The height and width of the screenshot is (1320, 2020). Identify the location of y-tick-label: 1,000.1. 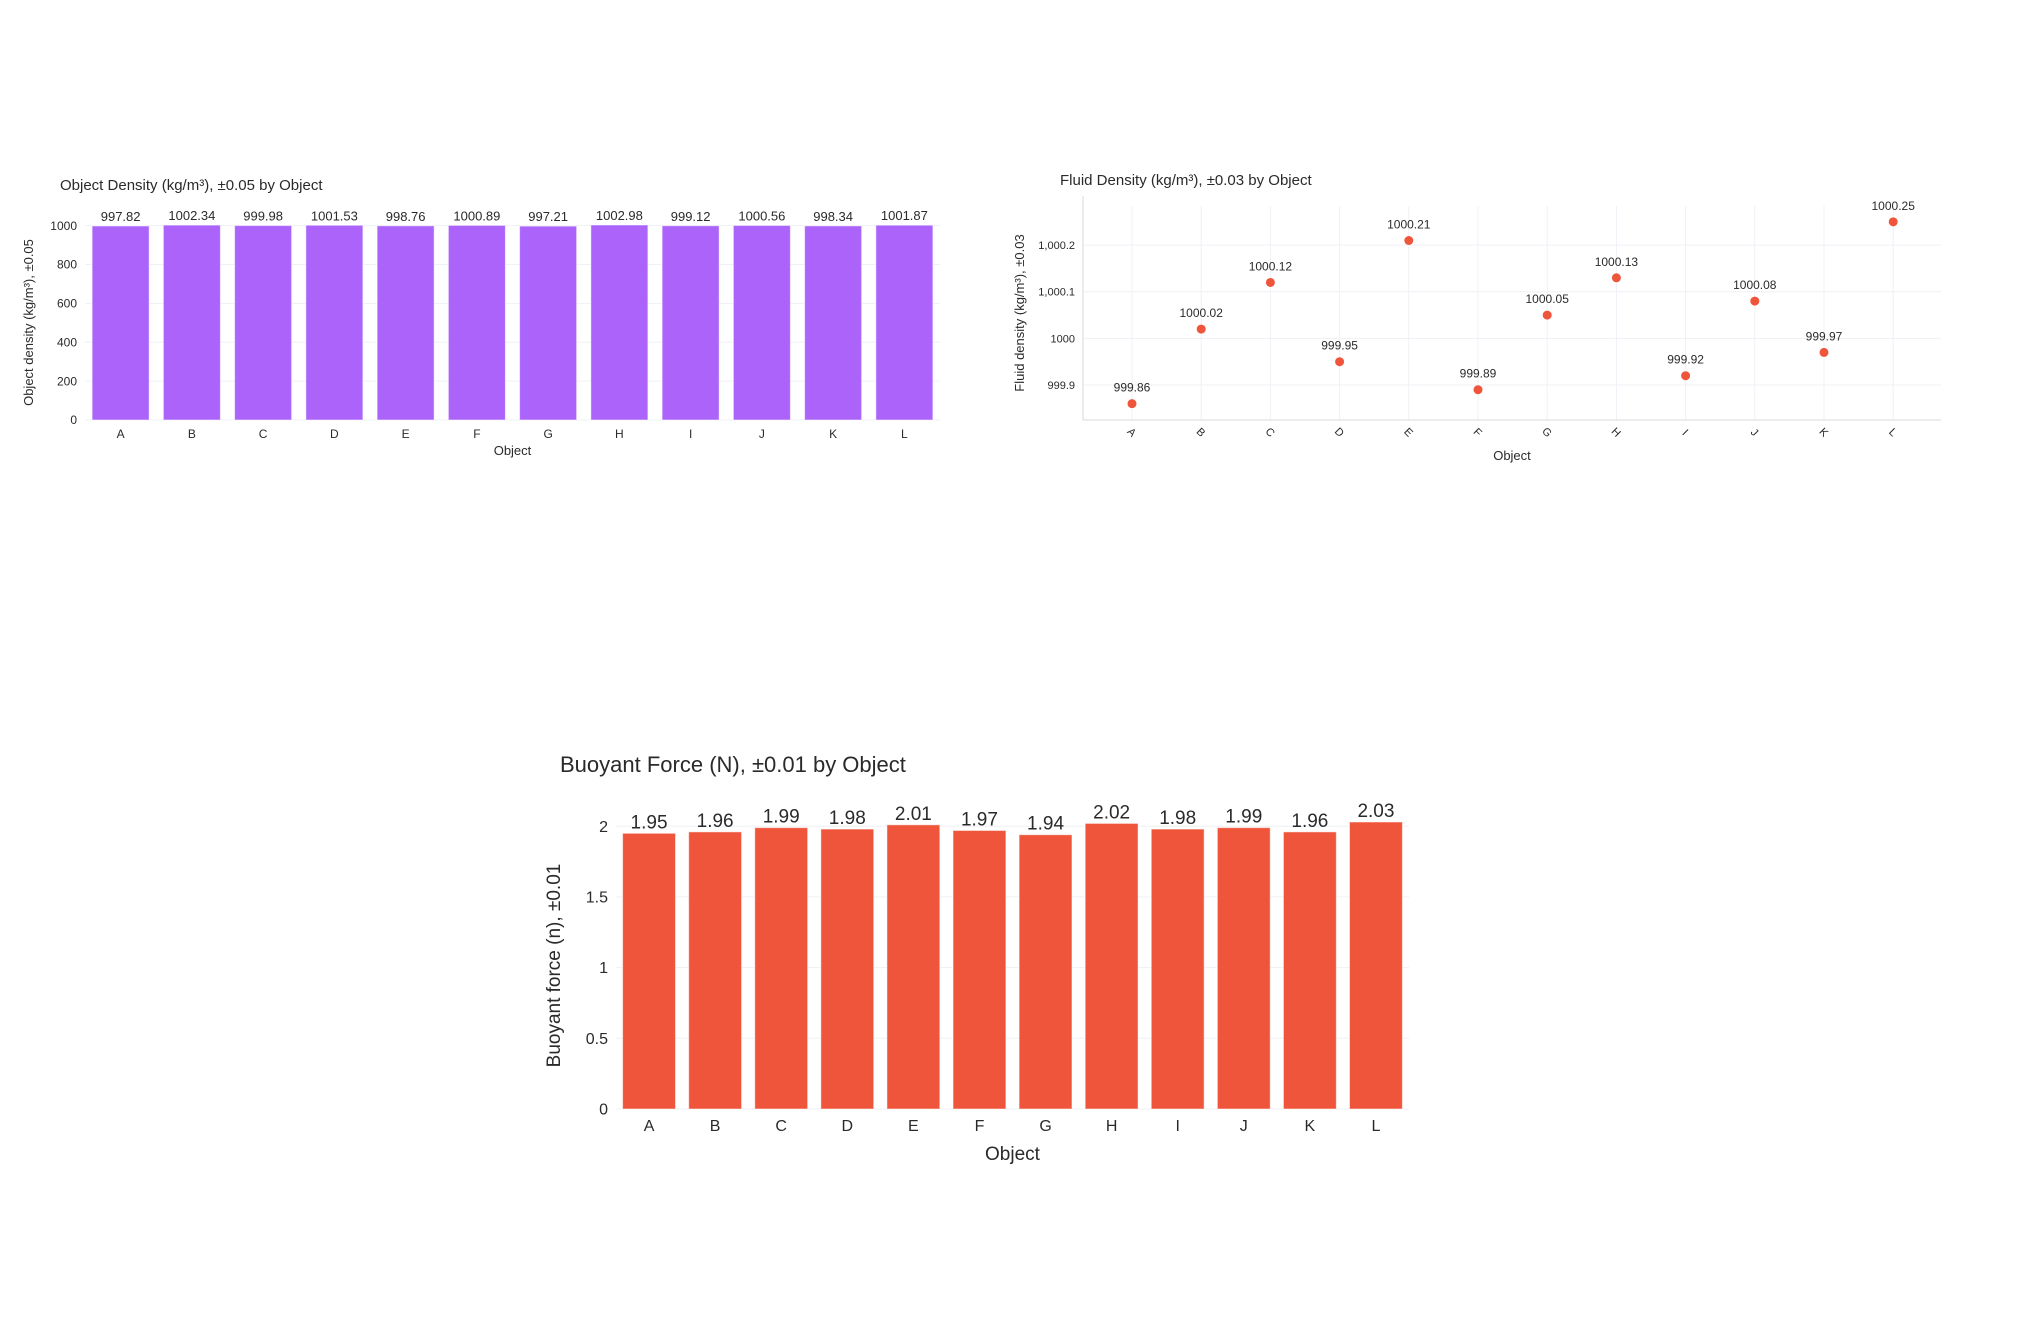
(1056, 293).